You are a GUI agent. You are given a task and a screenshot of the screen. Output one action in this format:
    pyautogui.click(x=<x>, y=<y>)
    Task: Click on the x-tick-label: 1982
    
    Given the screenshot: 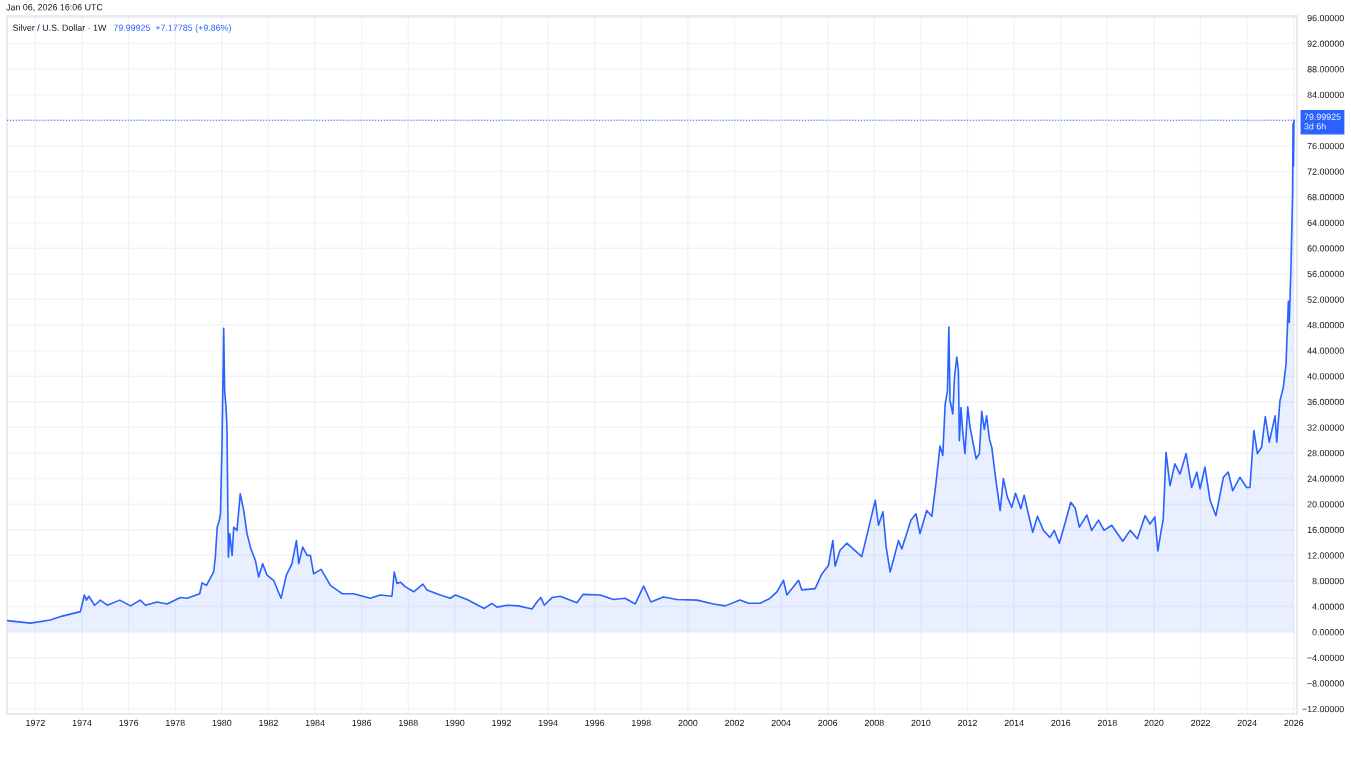 What is the action you would take?
    pyautogui.click(x=268, y=723)
    